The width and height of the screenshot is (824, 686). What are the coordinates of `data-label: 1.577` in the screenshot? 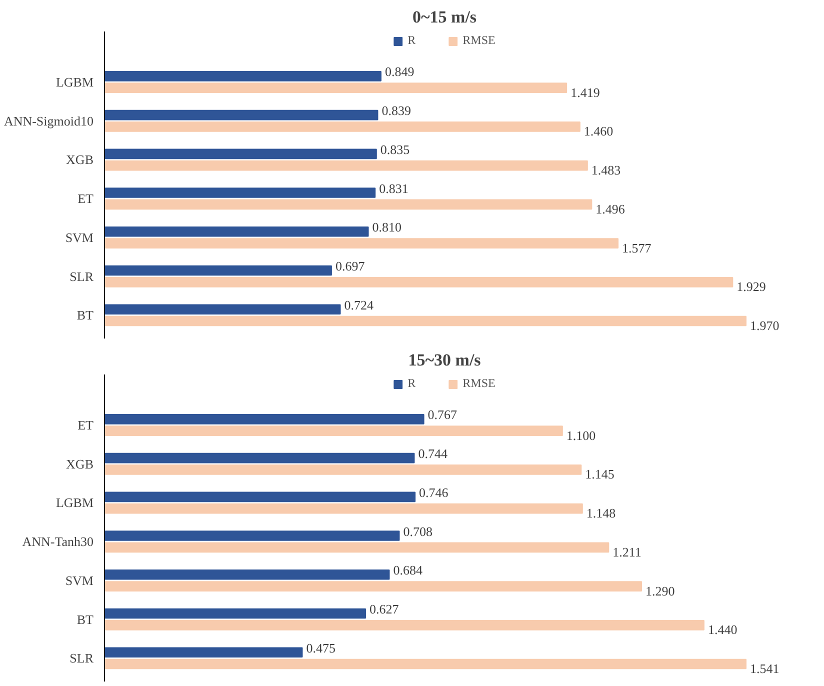 It's located at (637, 248).